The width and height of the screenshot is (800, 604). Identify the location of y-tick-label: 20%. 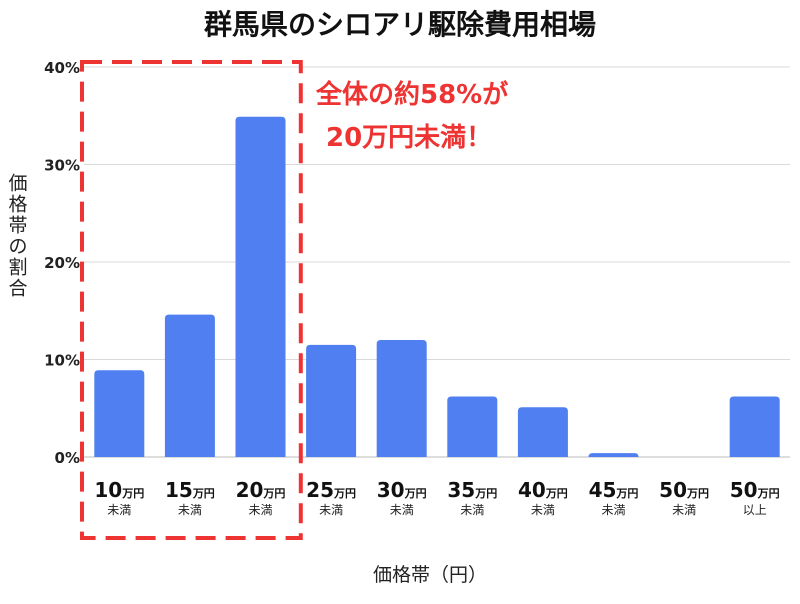
(62, 263).